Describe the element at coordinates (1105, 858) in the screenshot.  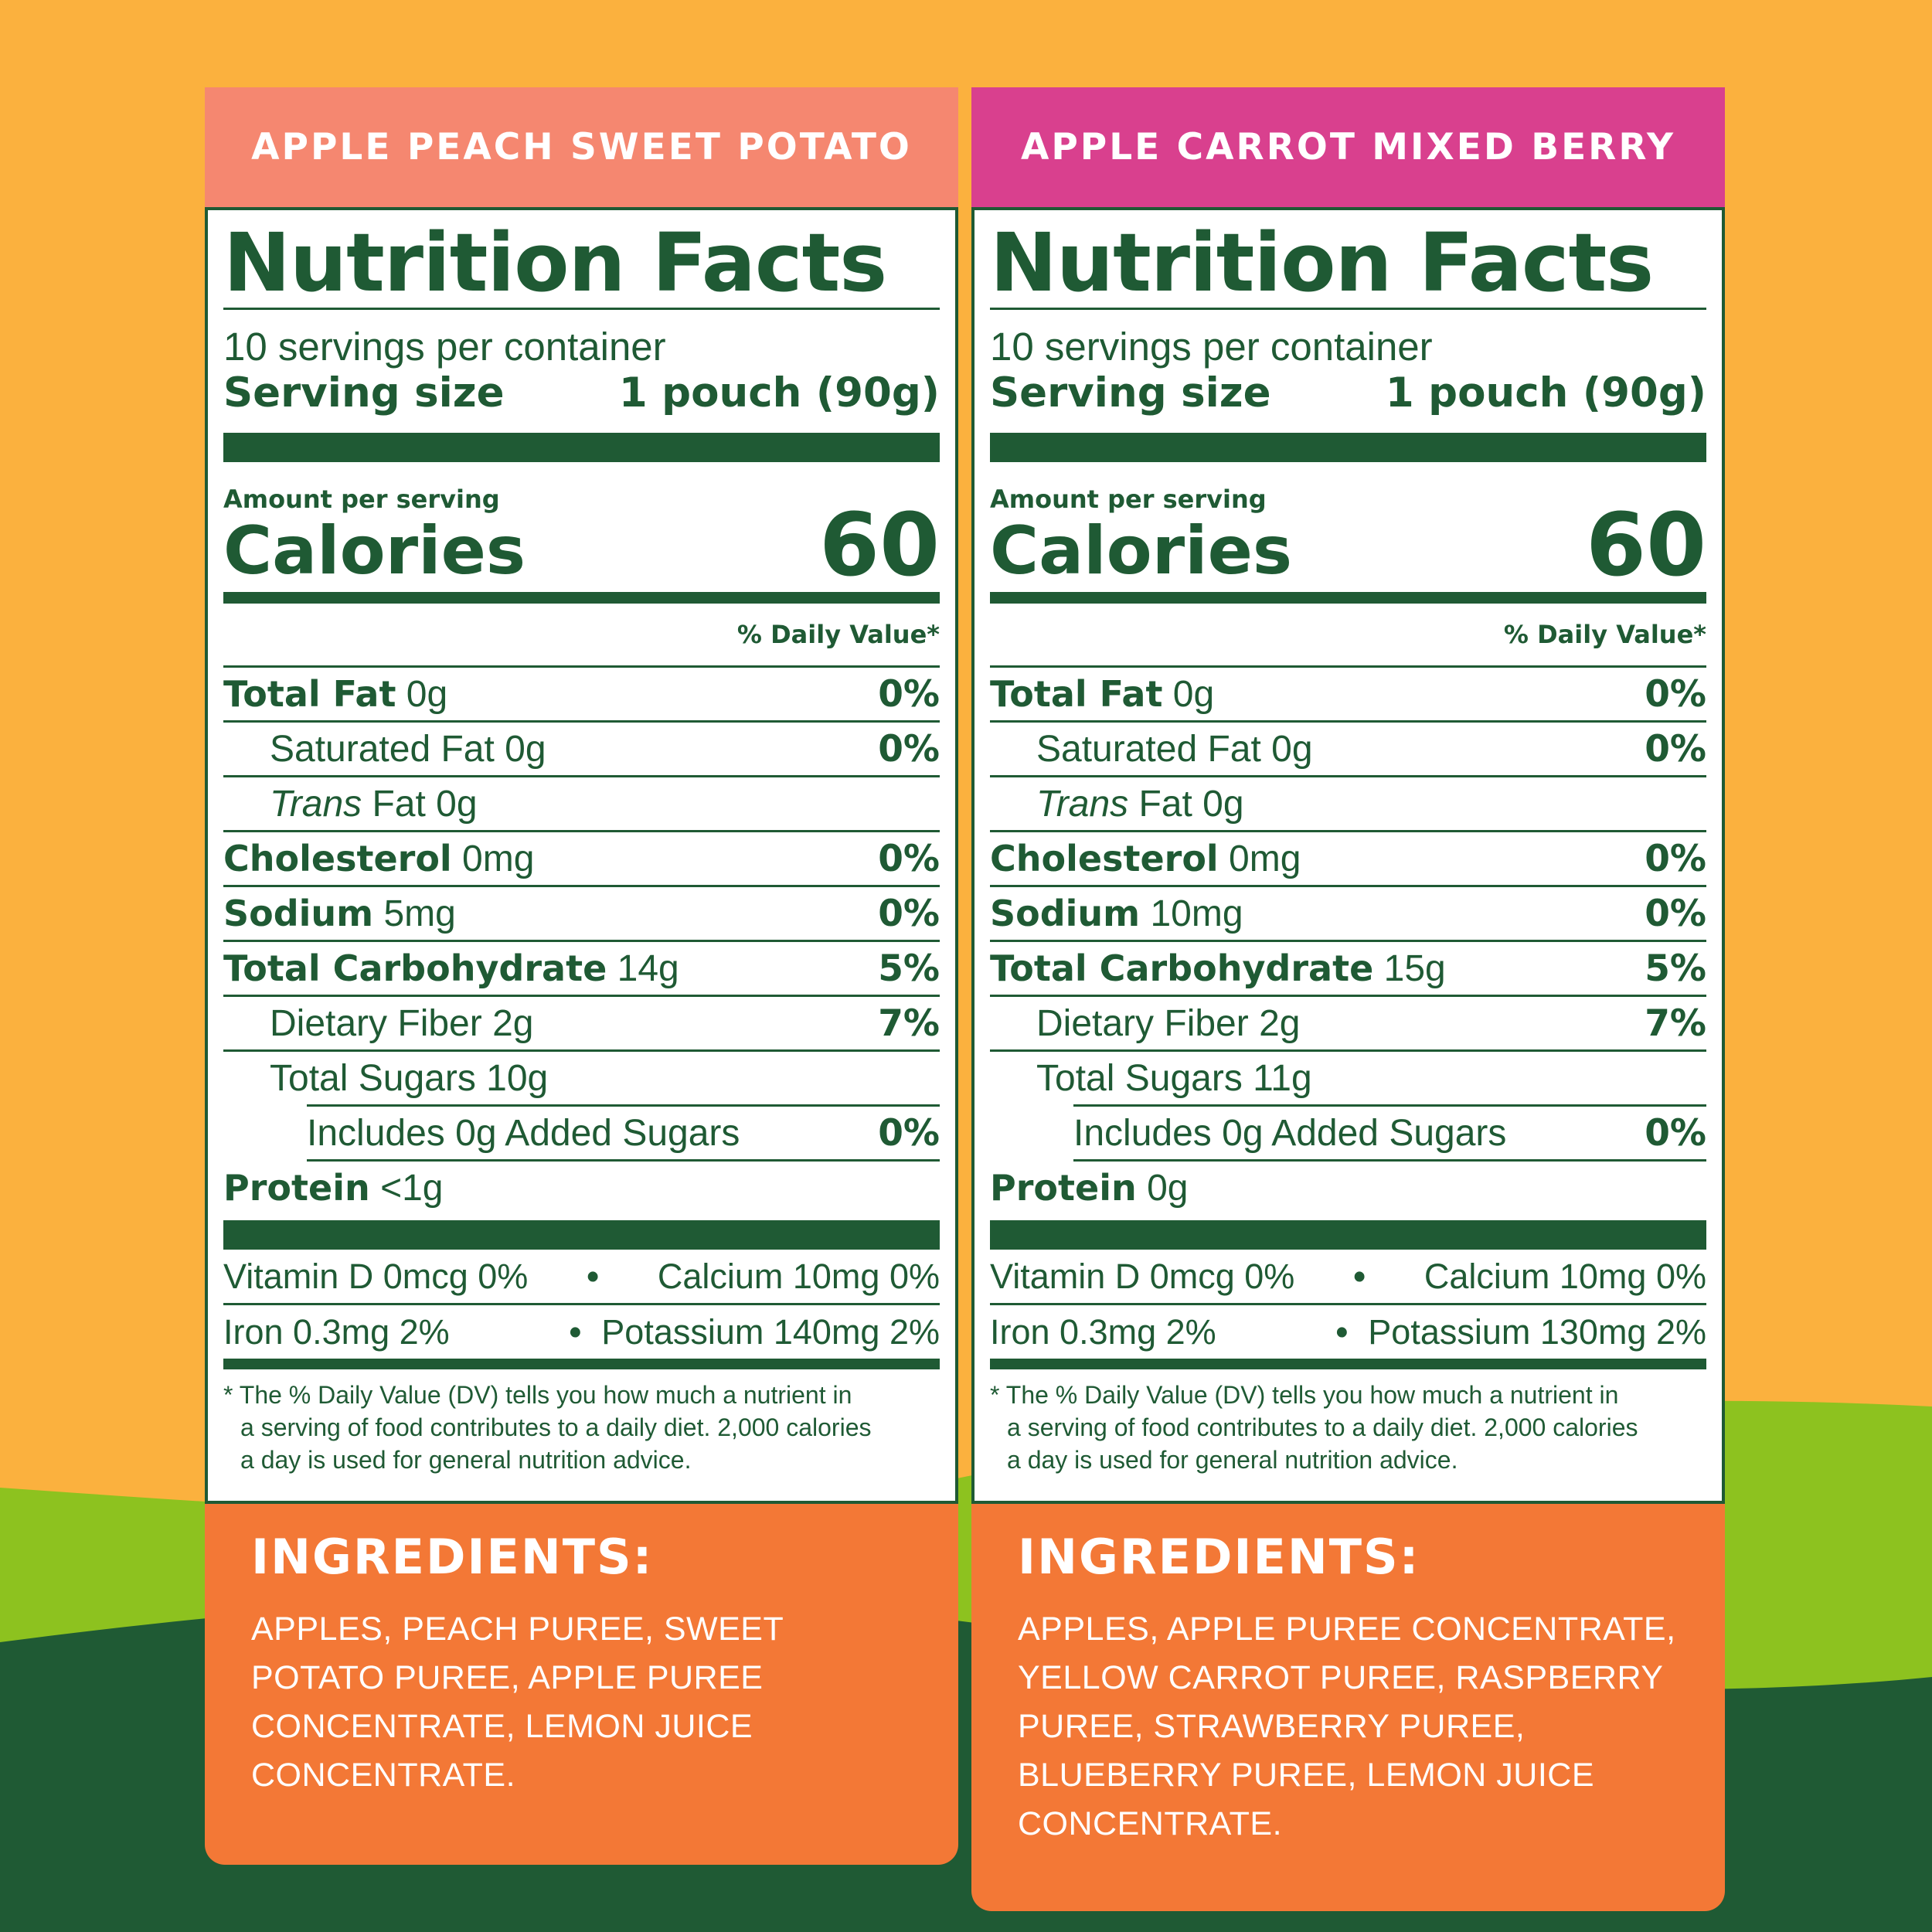
I see `cholesterol-label: Cholesterol` at that location.